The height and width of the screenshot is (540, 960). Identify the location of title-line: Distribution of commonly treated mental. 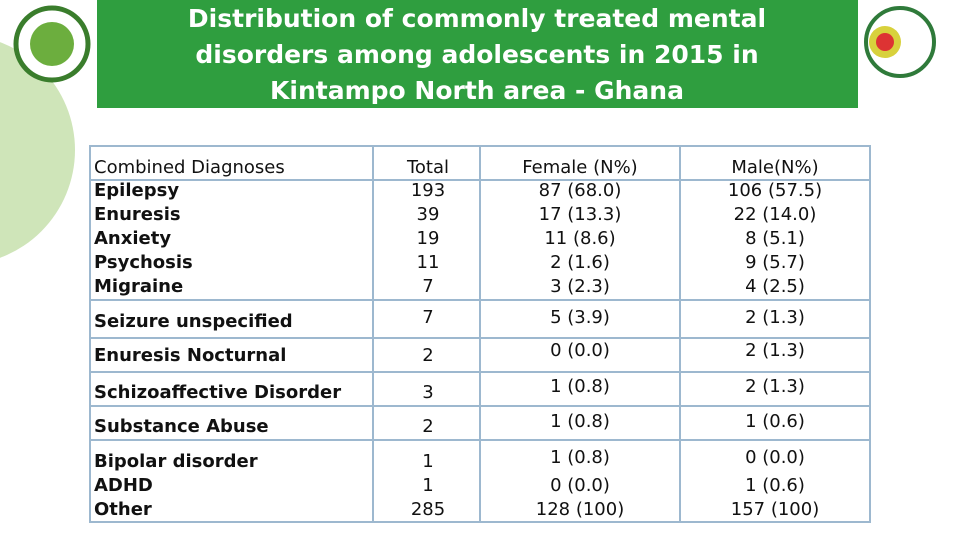
(477, 18).